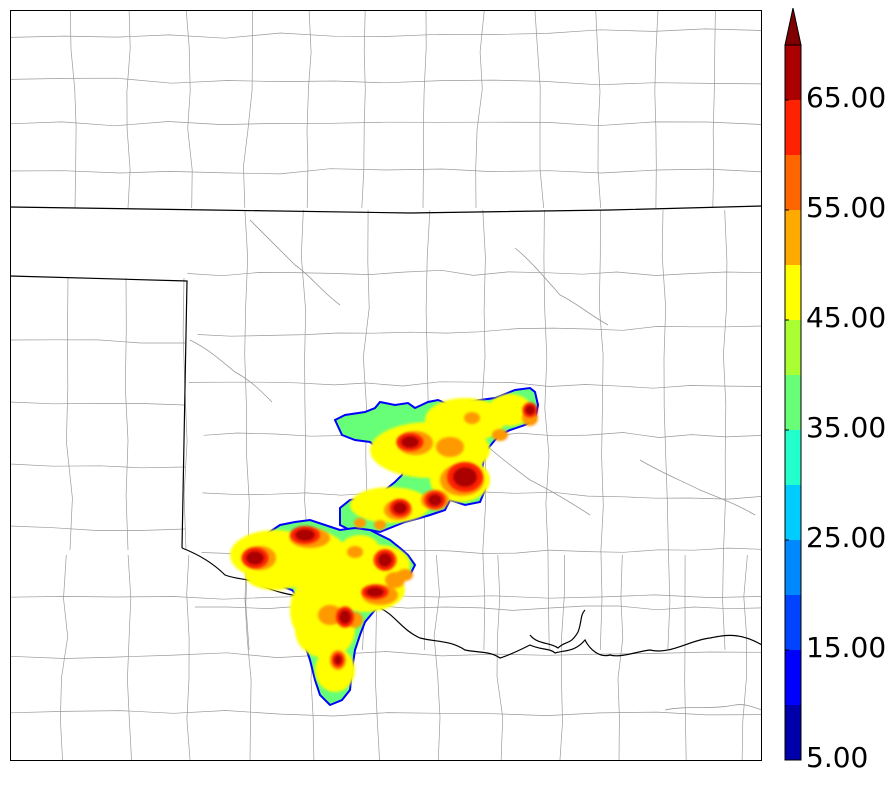 This screenshot has height=785, width=894. I want to click on colorbar-scale, so click(793, 384).